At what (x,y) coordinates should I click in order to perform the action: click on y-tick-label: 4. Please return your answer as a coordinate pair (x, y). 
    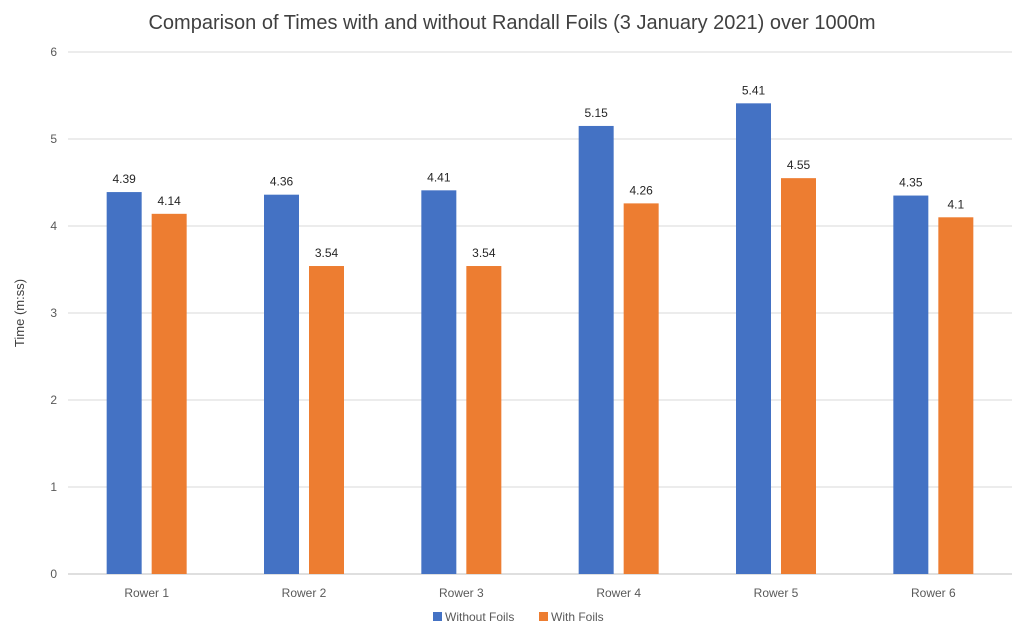
    Looking at the image, I should click on (53, 226).